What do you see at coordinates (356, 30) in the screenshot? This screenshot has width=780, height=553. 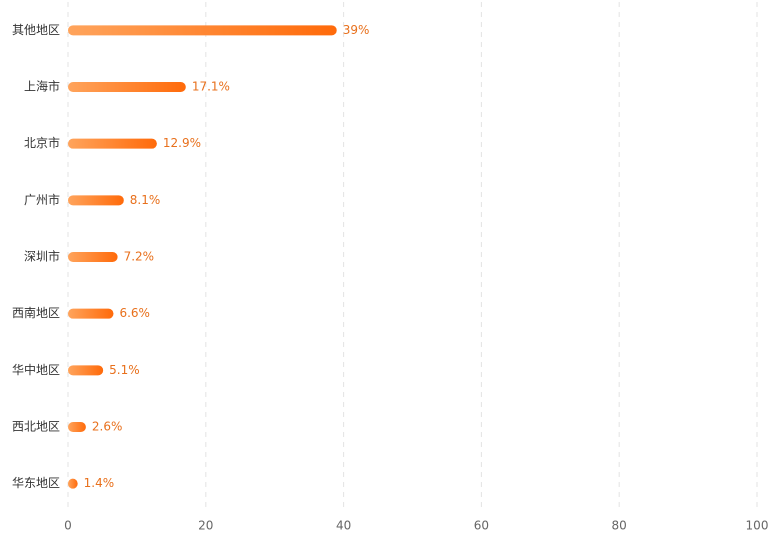 I see `value-label: 39%` at bounding box center [356, 30].